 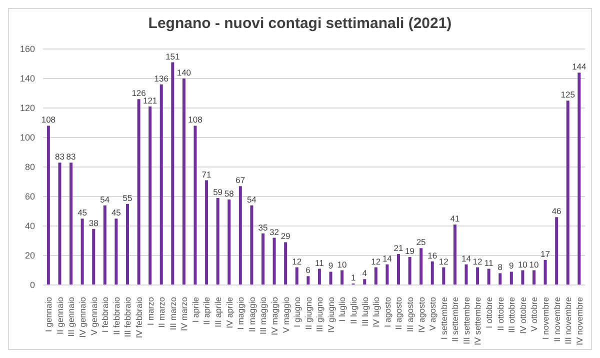 I want to click on data-label: 41, so click(x=455, y=219).